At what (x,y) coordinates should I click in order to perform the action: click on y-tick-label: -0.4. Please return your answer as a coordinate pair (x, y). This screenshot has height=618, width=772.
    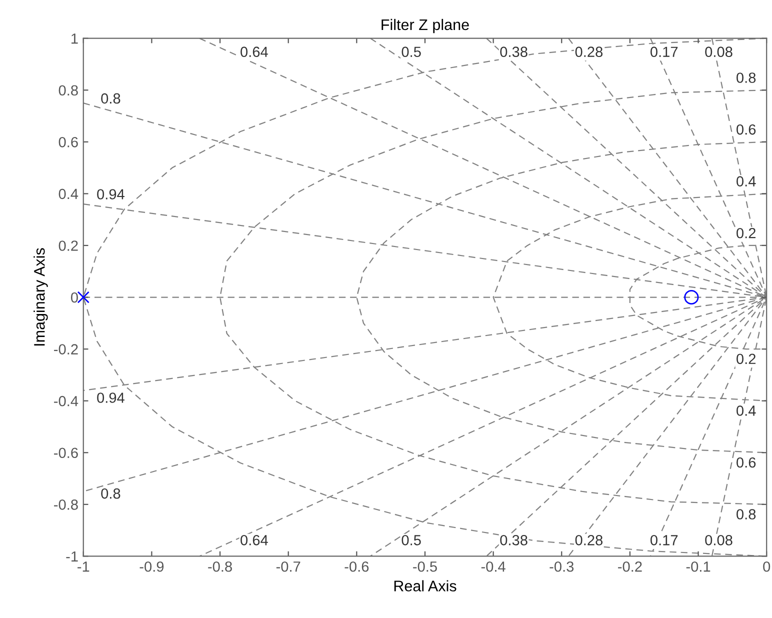
    Looking at the image, I should click on (66, 401).